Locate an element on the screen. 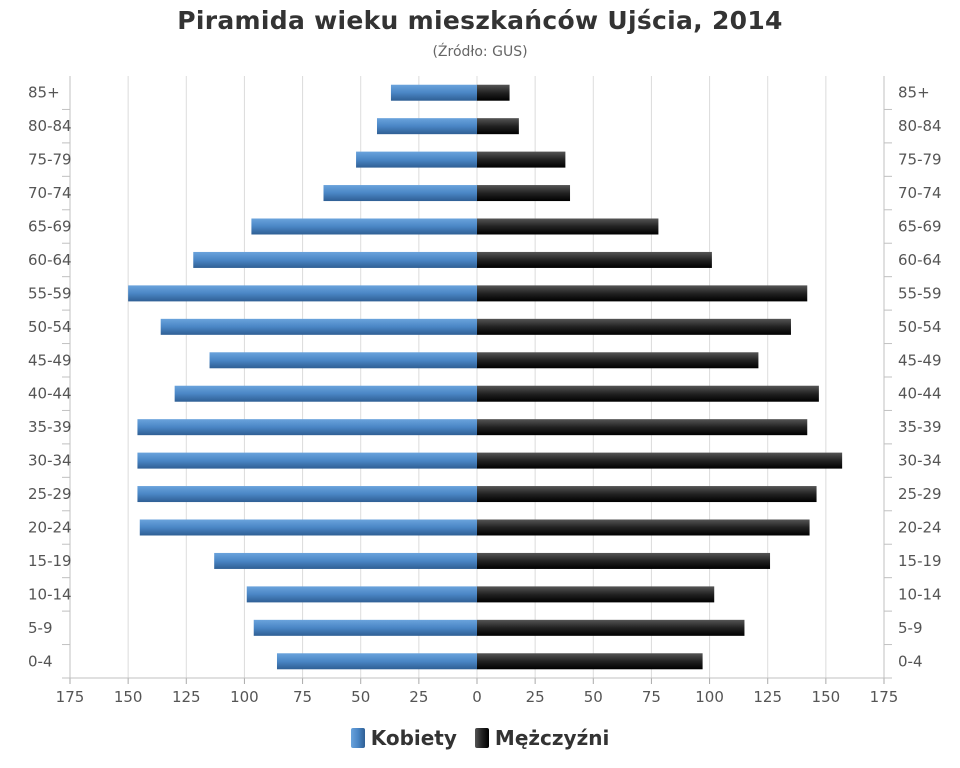 The height and width of the screenshot is (768, 960). x-tick-label: 0 is located at coordinates (477, 697).